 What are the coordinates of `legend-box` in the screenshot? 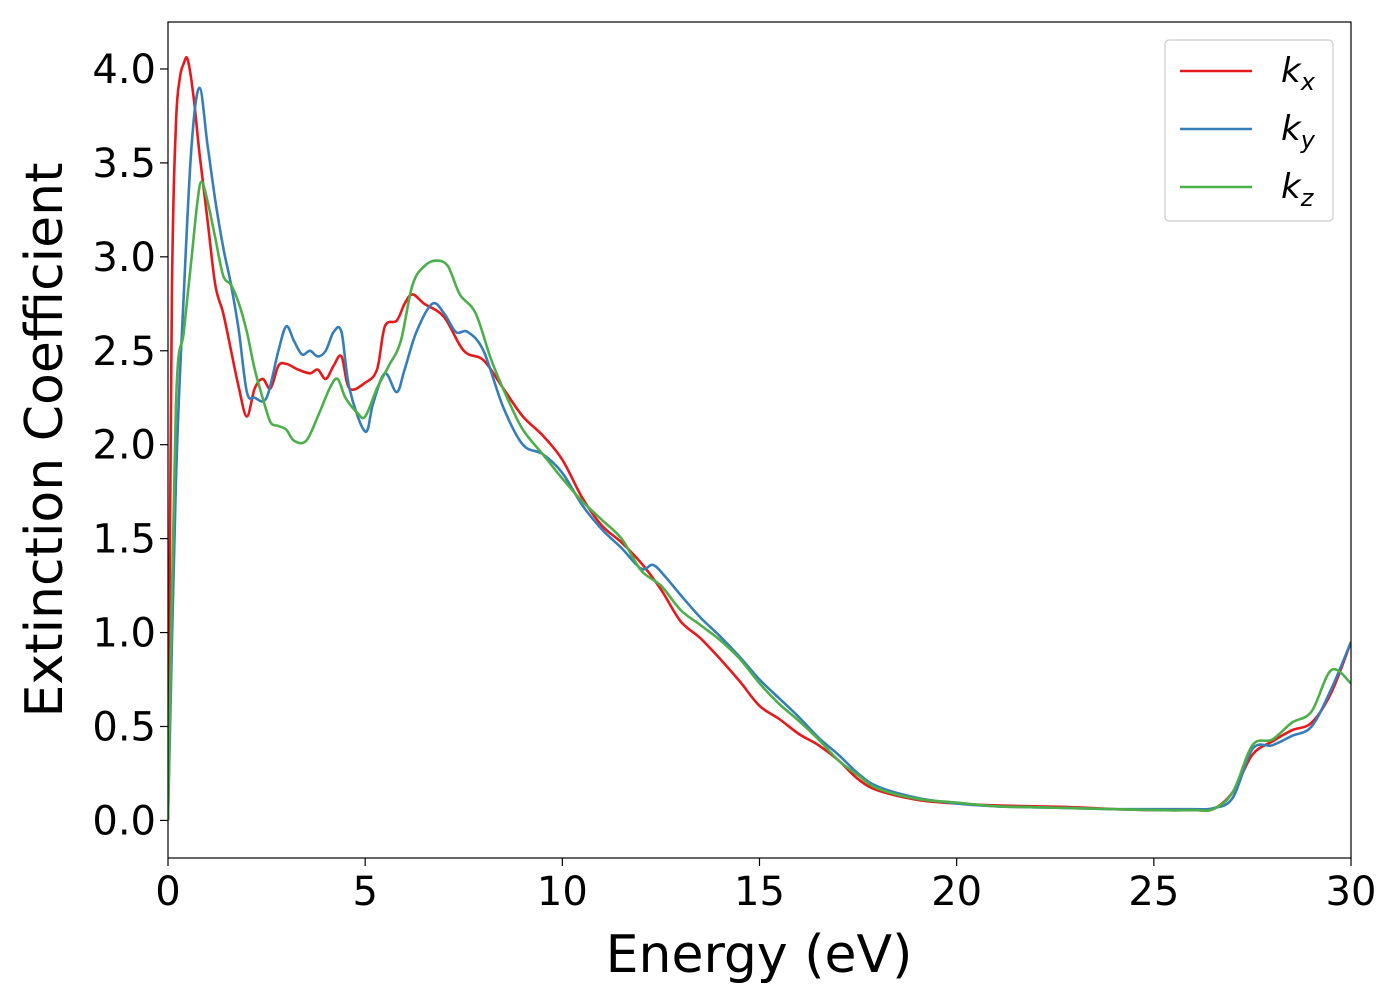 It's located at (1249, 130).